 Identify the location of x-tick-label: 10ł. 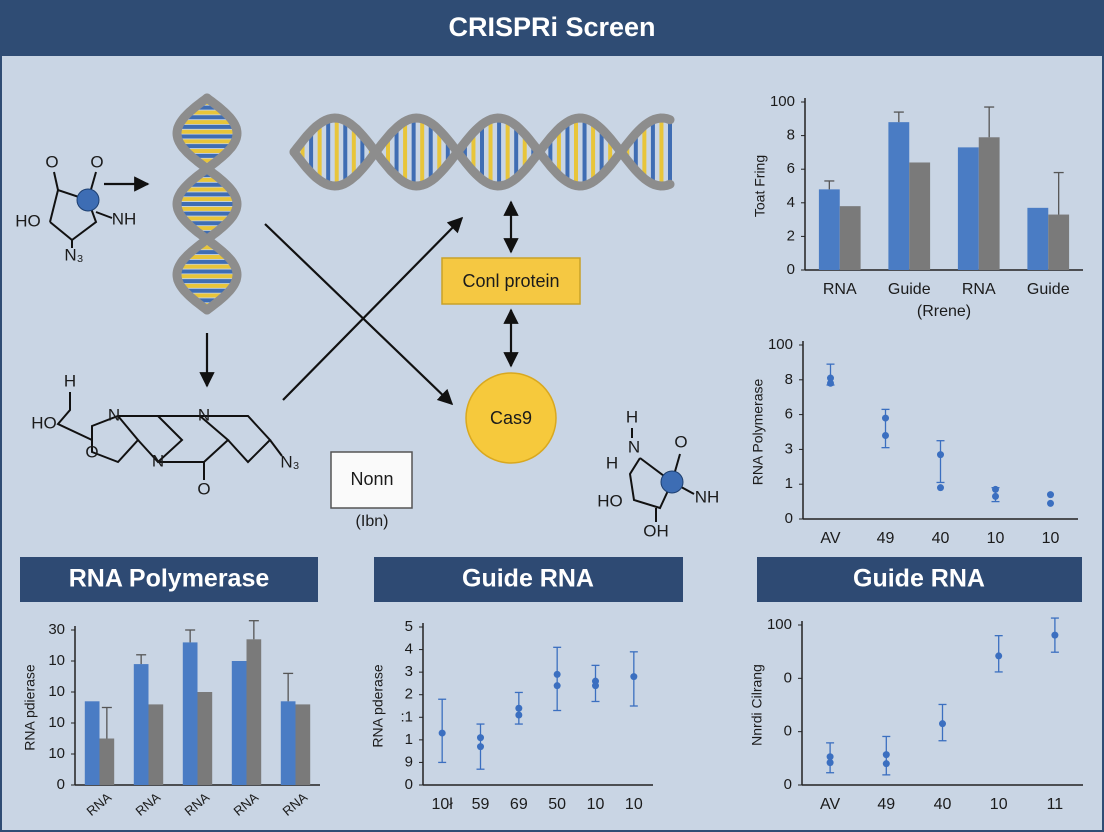
(442, 804).